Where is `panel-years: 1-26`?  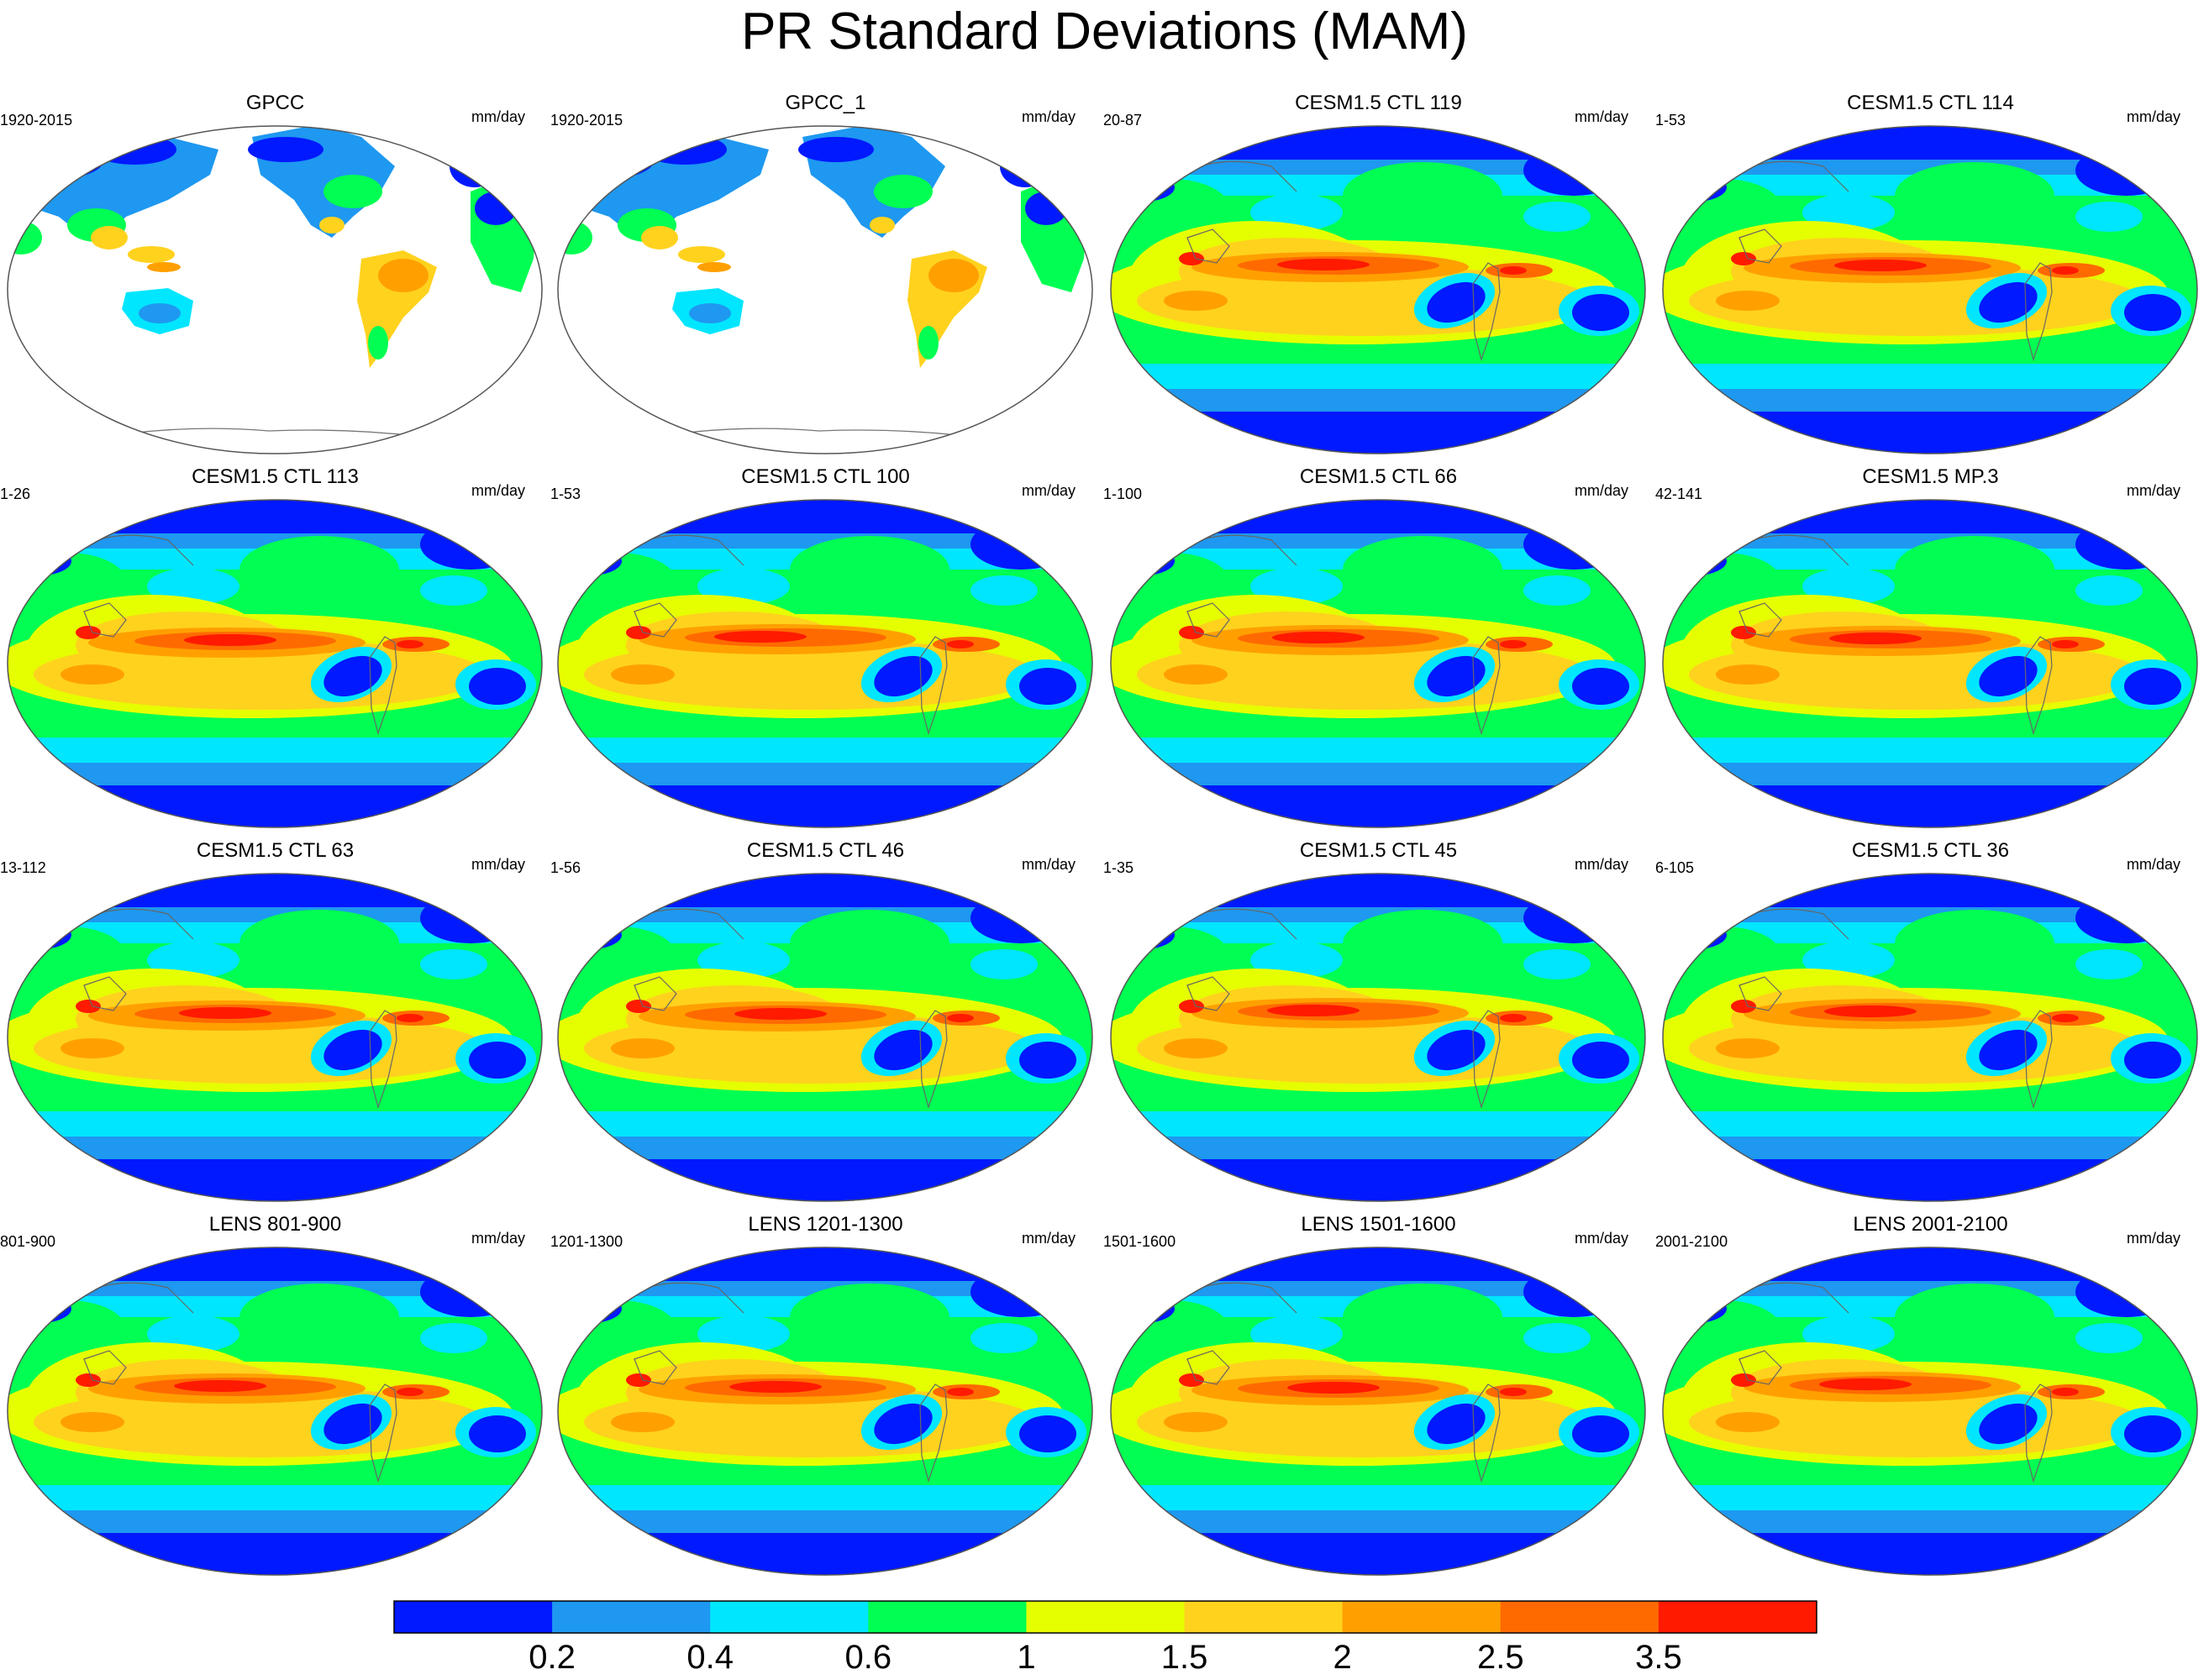
panel-years: 1-26 is located at coordinates (15, 494).